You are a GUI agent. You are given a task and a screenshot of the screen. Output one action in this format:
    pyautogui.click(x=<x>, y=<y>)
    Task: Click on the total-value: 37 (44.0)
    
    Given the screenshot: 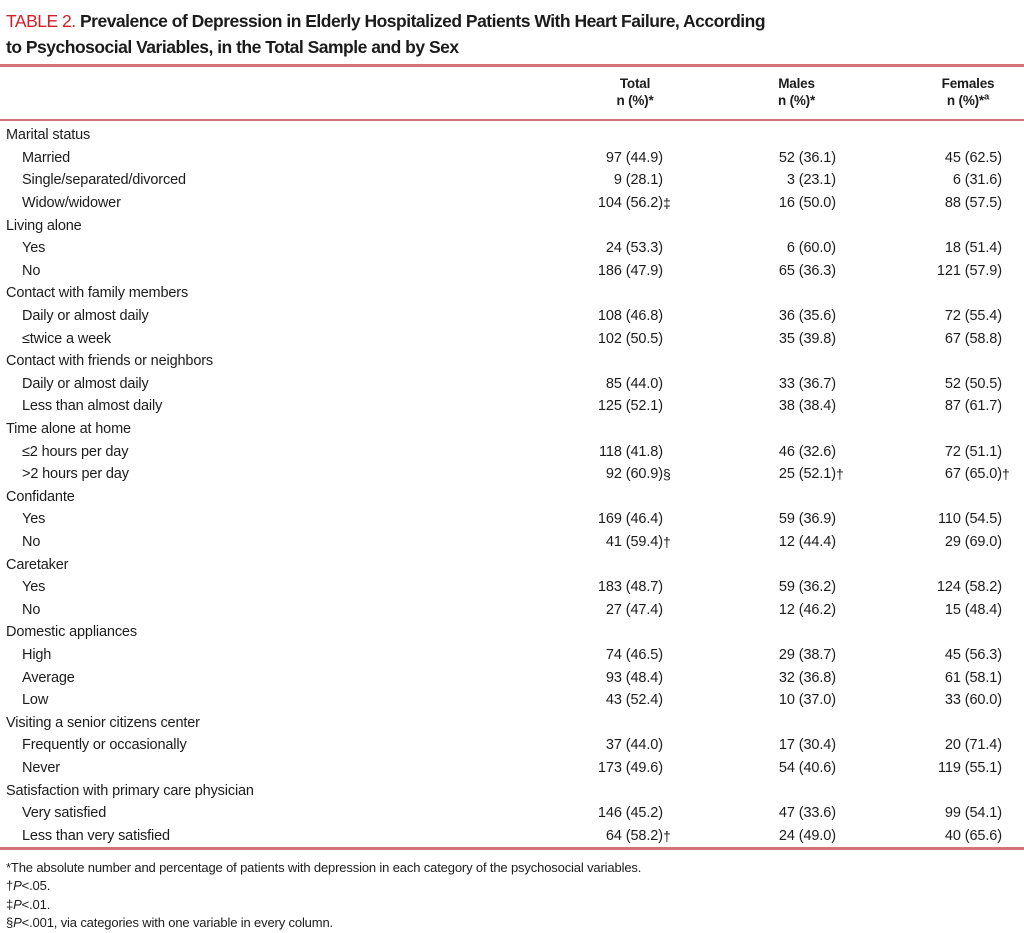 What is the action you would take?
    pyautogui.click(x=634, y=745)
    